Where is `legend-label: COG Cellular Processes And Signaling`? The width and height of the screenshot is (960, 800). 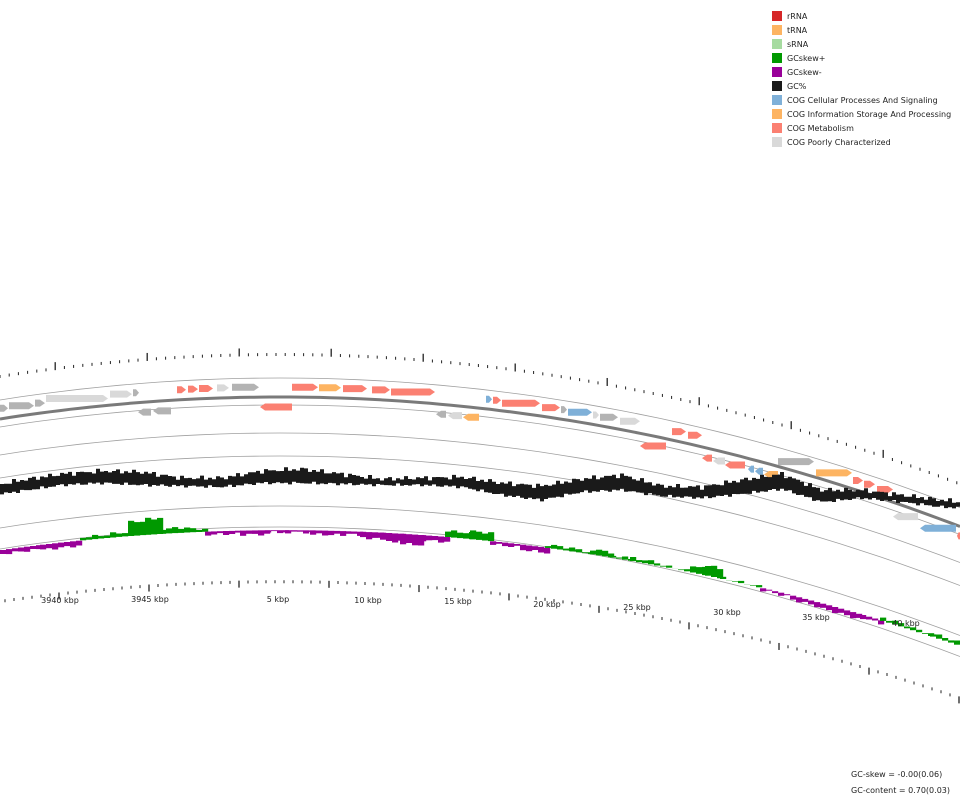 legend-label: COG Cellular Processes And Signaling is located at coordinates (862, 100).